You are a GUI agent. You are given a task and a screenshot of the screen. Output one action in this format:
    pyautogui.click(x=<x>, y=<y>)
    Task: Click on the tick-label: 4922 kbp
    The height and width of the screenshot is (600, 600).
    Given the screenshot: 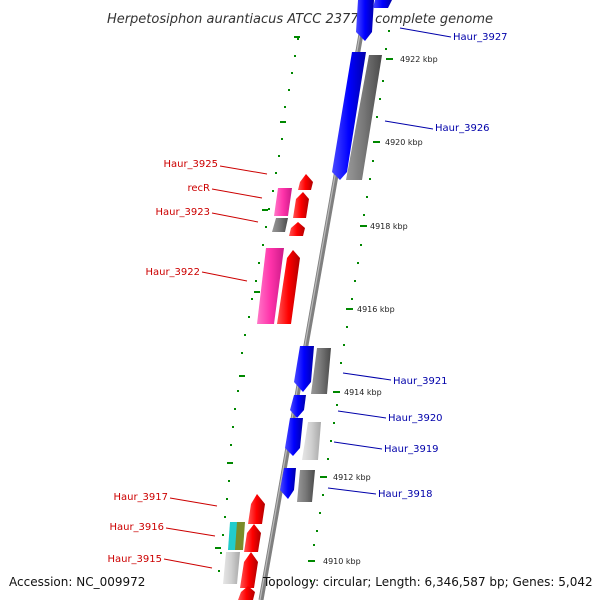 What is the action you would take?
    pyautogui.click(x=419, y=59)
    